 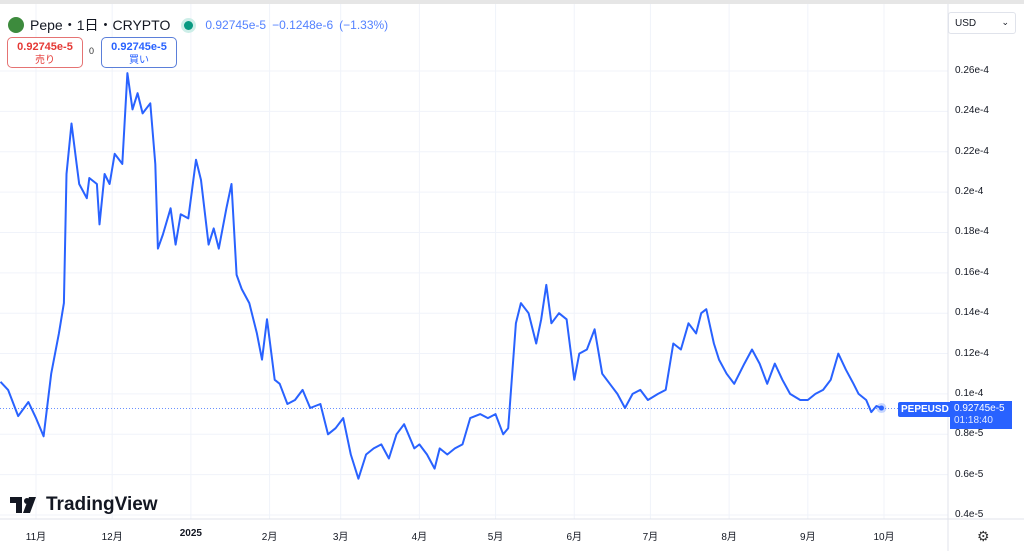 I want to click on y-tick-label: 0.6e-5, so click(x=969, y=474).